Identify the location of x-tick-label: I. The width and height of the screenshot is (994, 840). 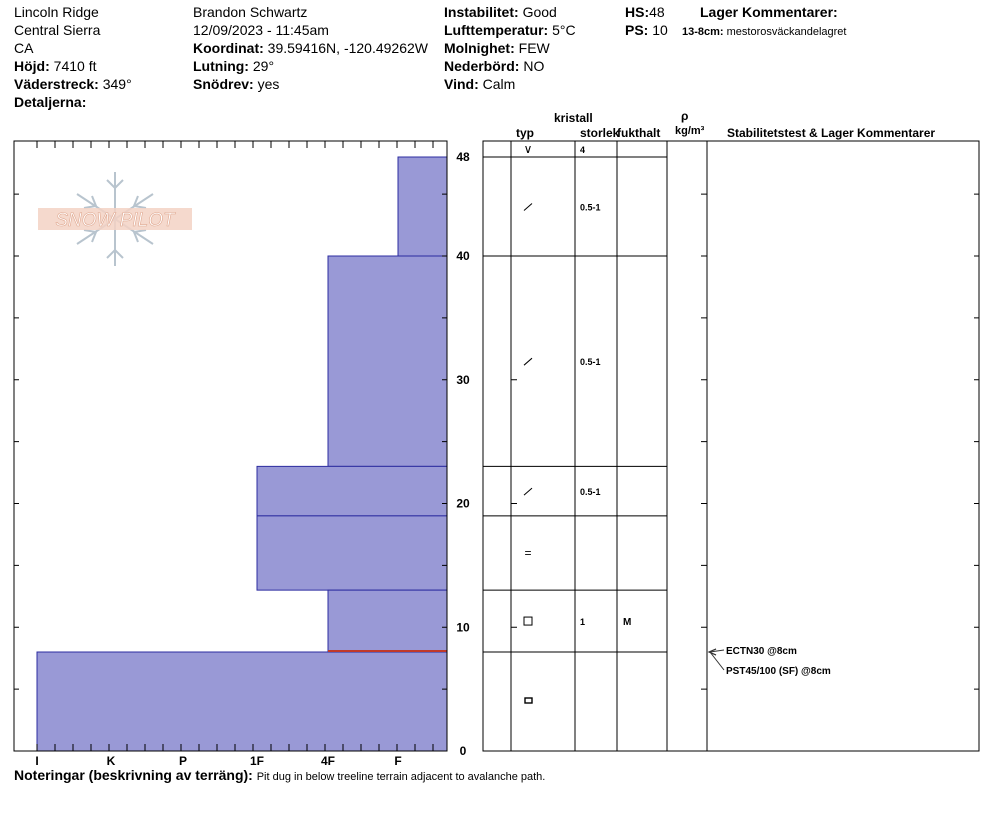
(36, 761).